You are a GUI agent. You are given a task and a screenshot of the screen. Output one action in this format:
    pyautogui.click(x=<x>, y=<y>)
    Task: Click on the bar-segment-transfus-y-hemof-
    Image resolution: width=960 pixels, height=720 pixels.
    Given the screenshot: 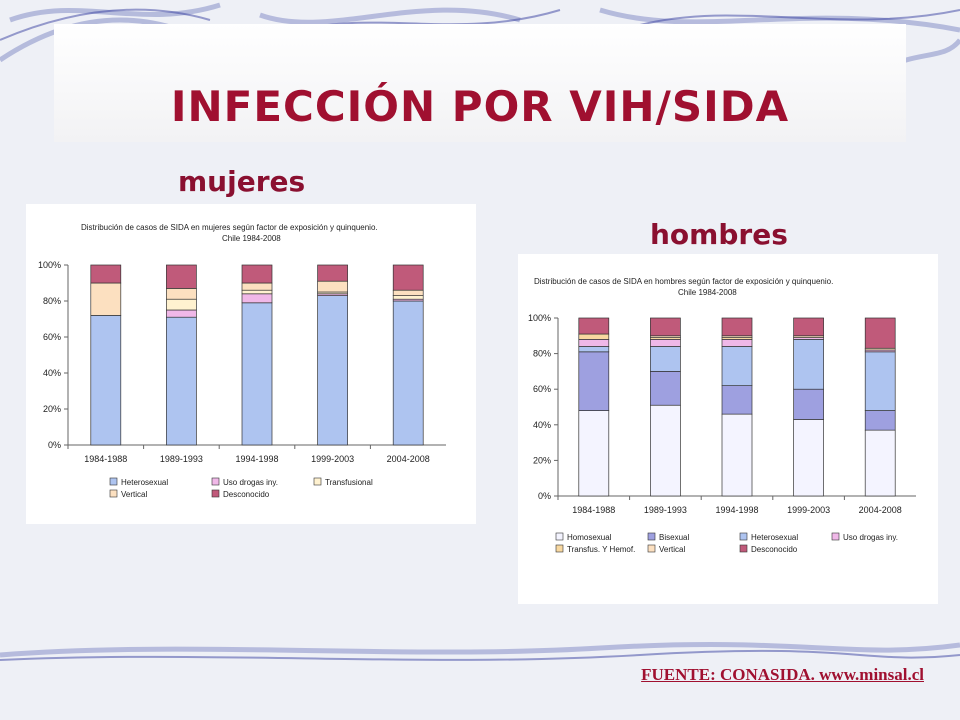 What is the action you would take?
    pyautogui.click(x=594, y=336)
    